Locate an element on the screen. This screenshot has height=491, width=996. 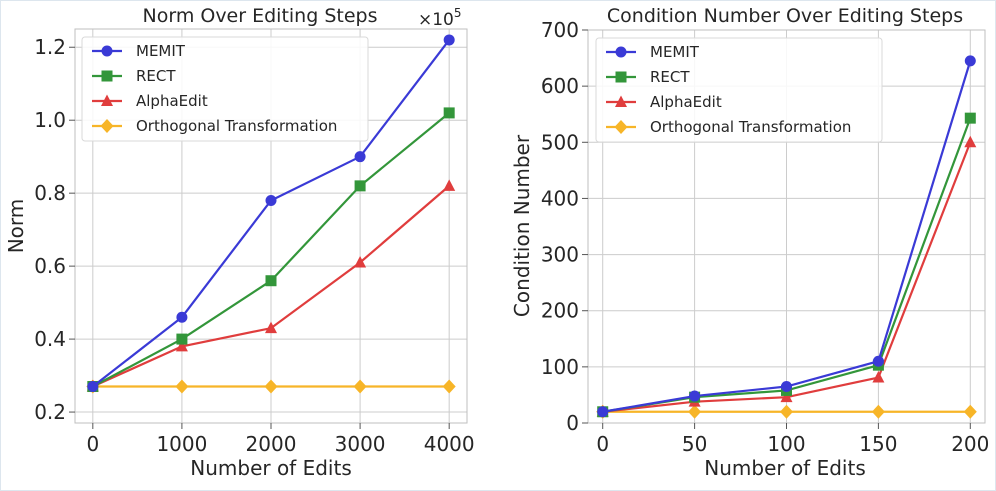
condition-point-rect is located at coordinates (970, 118).